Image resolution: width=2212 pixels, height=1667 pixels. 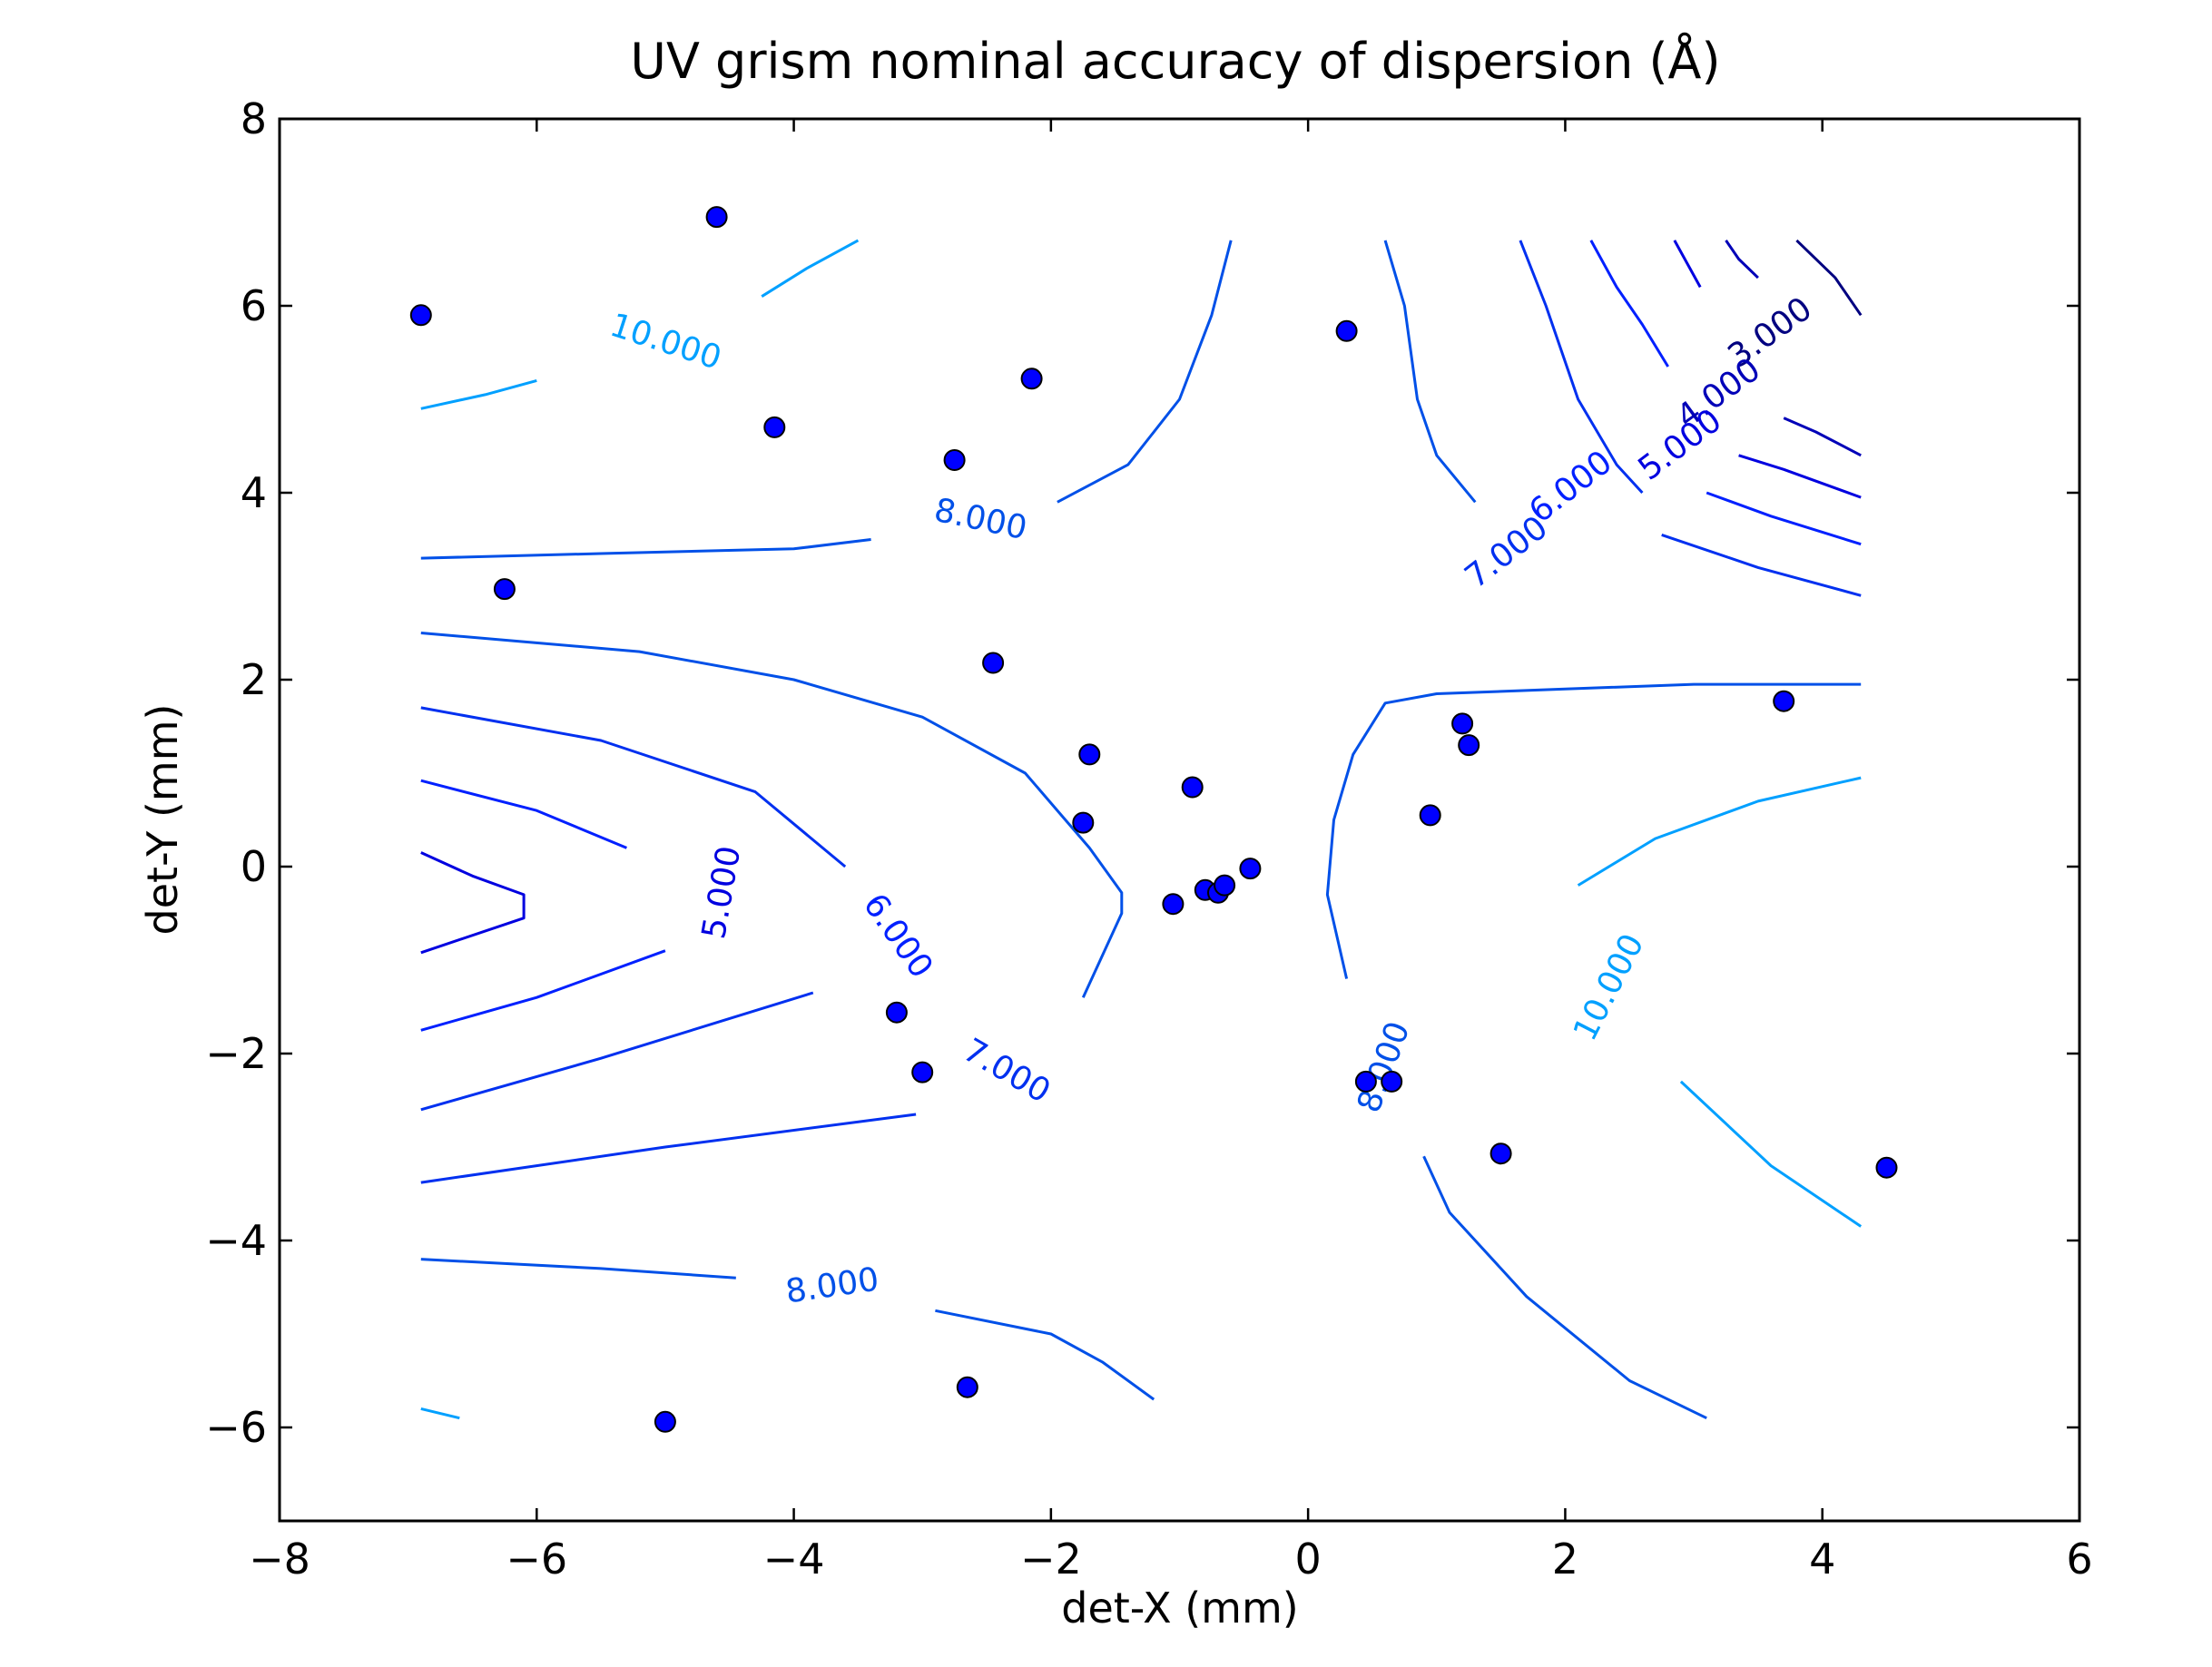 What do you see at coordinates (794, 1560) in the screenshot?
I see `x-tick-label: −4` at bounding box center [794, 1560].